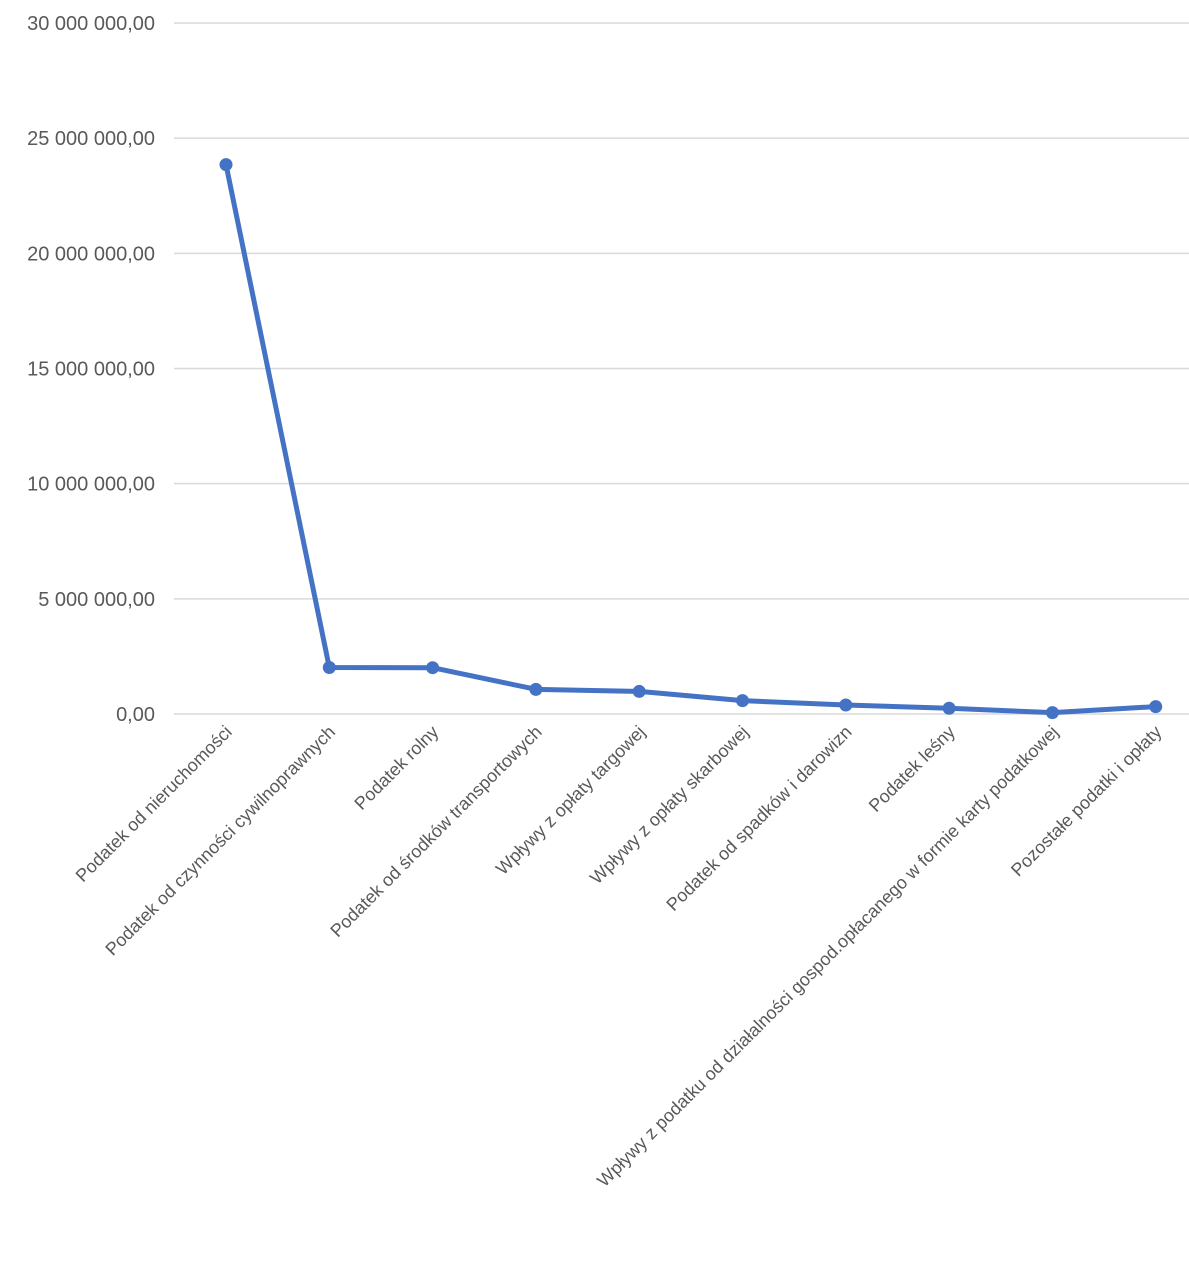  I want to click on x-tick-label: Podatek rolny, so click(396, 768).